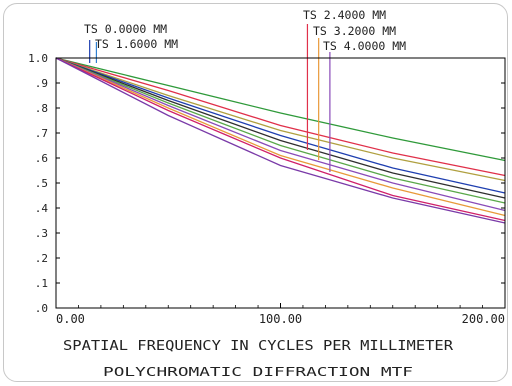 The height and width of the screenshot is (386, 512). I want to click on legend-label-1: TS 0.0000 MM, so click(125, 29).